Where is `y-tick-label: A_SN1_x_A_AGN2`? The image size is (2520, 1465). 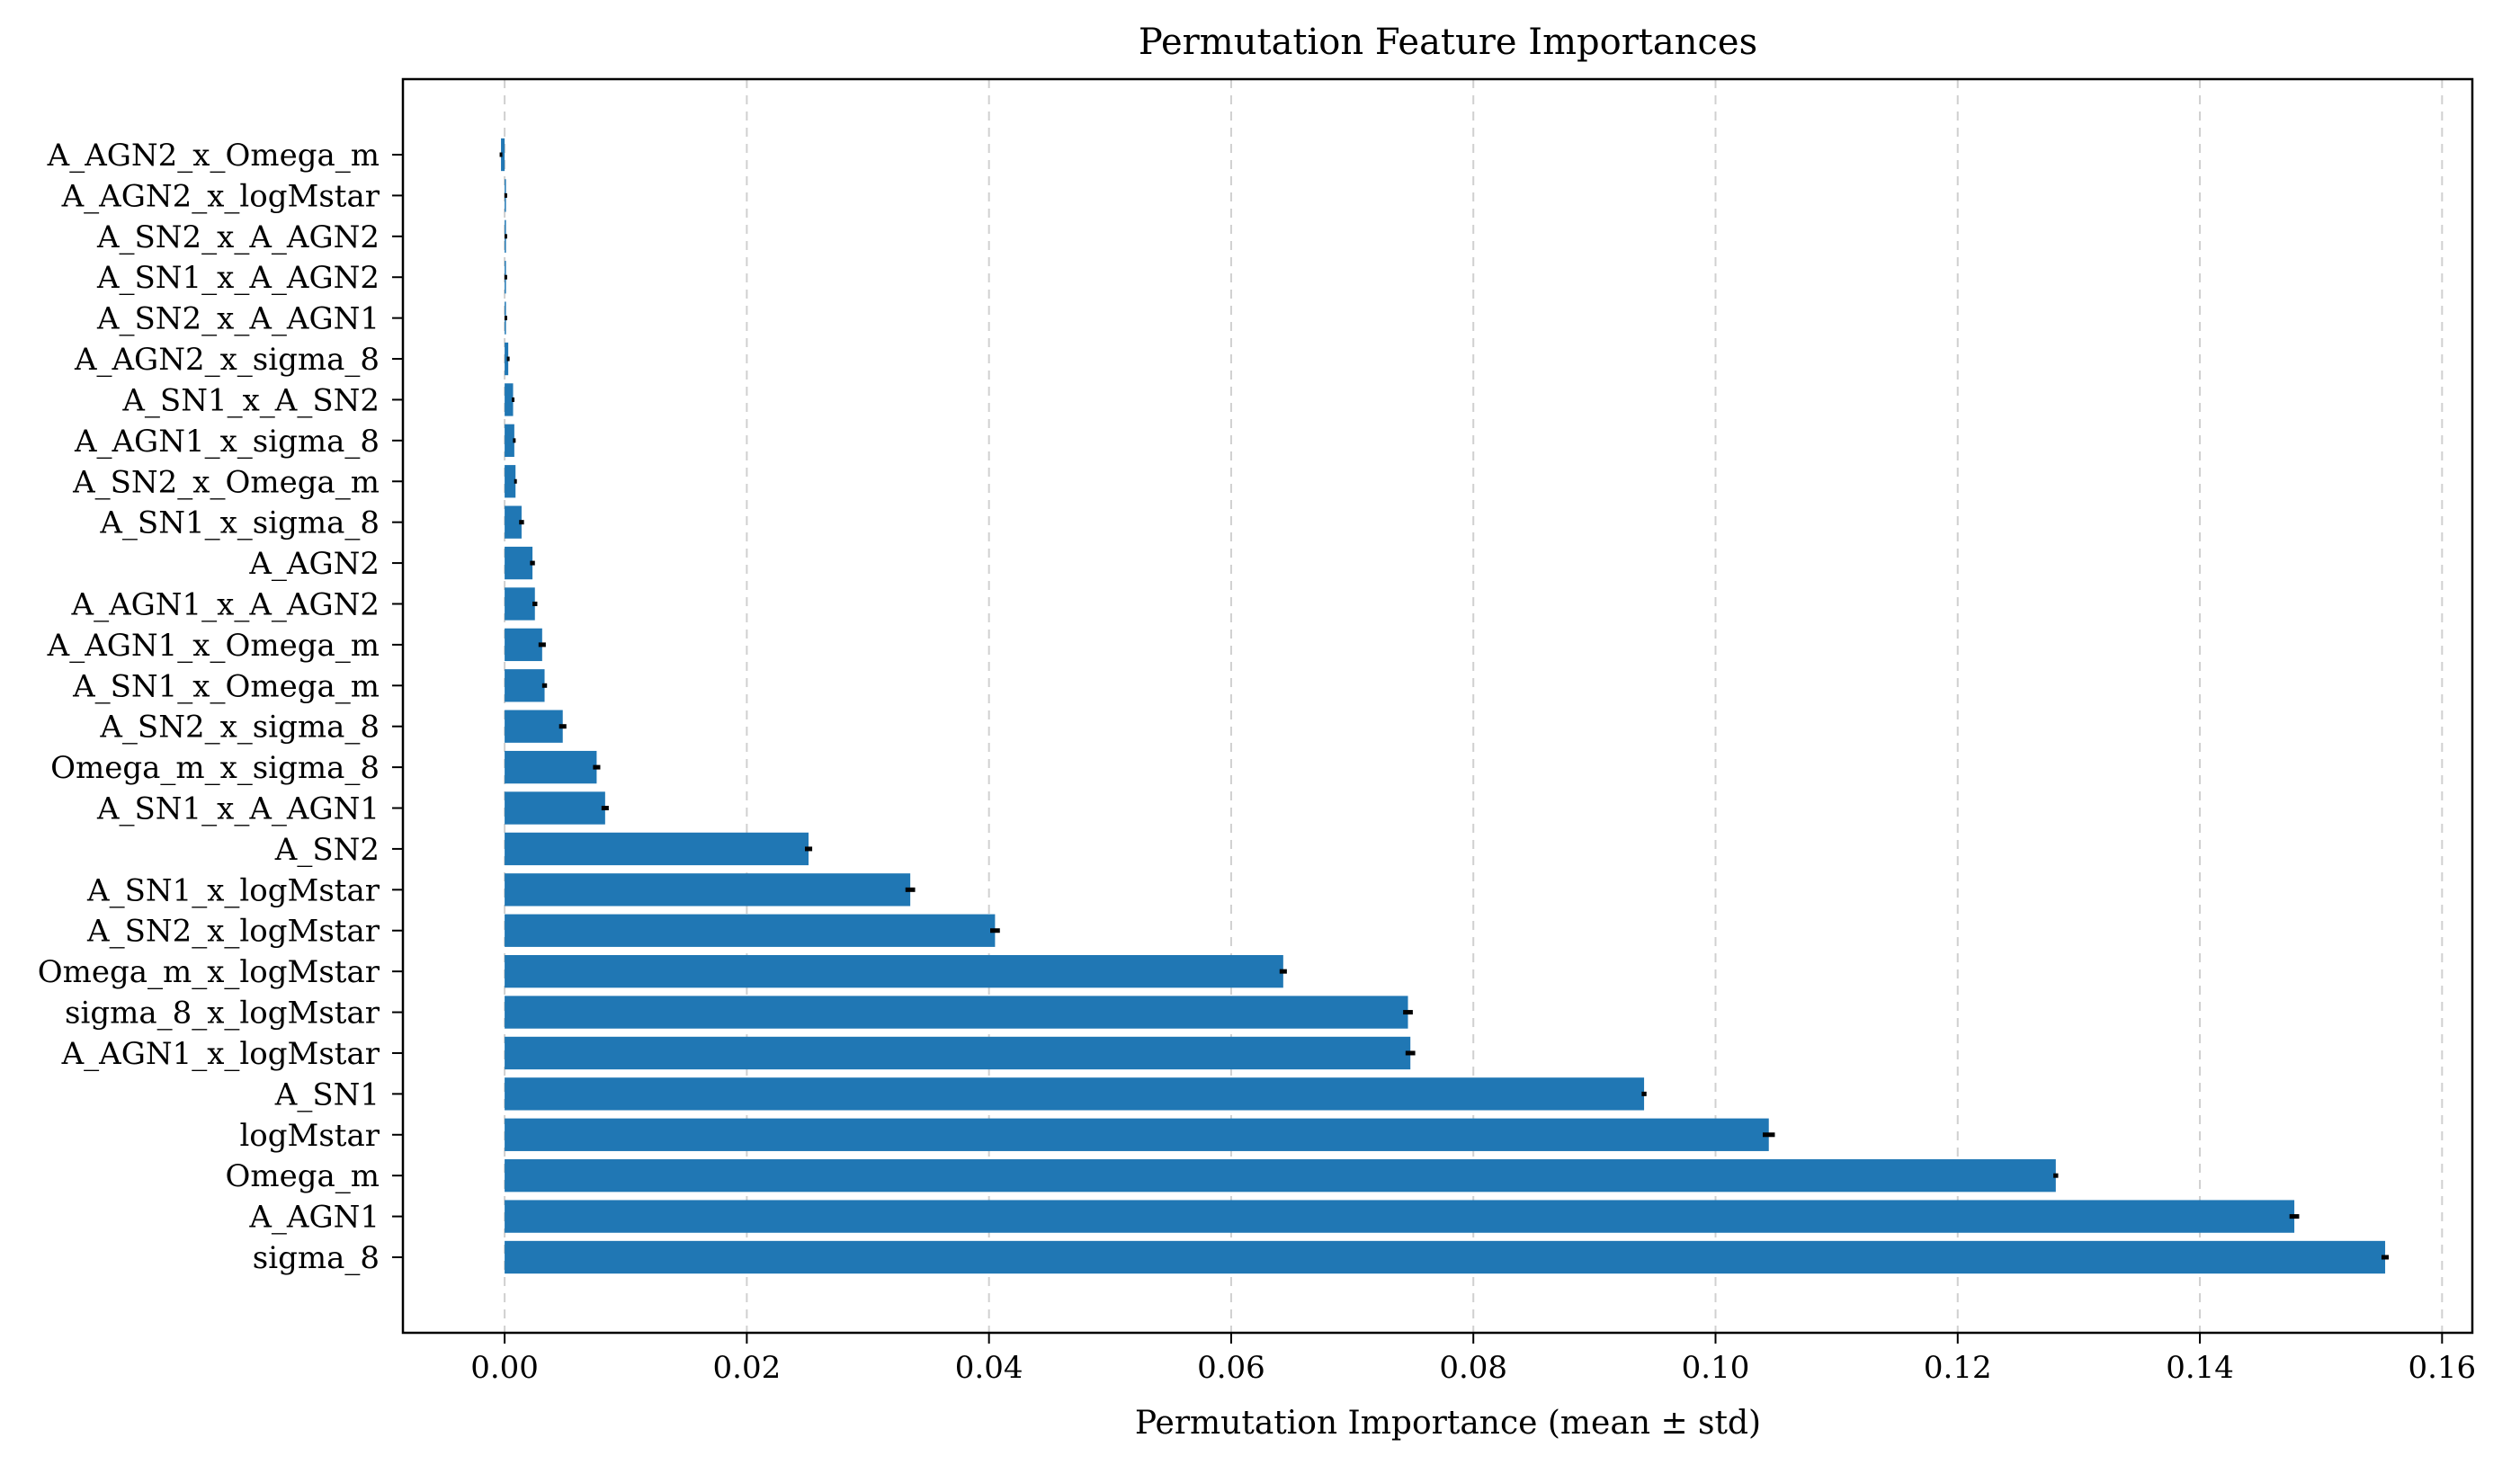 y-tick-label: A_SN1_x_A_AGN2 is located at coordinates (238, 278).